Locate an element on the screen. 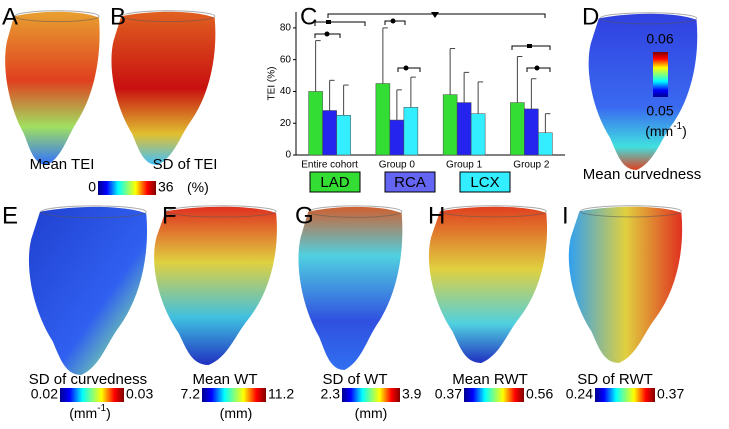 The height and width of the screenshot is (429, 729). panel-letter: D is located at coordinates (590, 16).